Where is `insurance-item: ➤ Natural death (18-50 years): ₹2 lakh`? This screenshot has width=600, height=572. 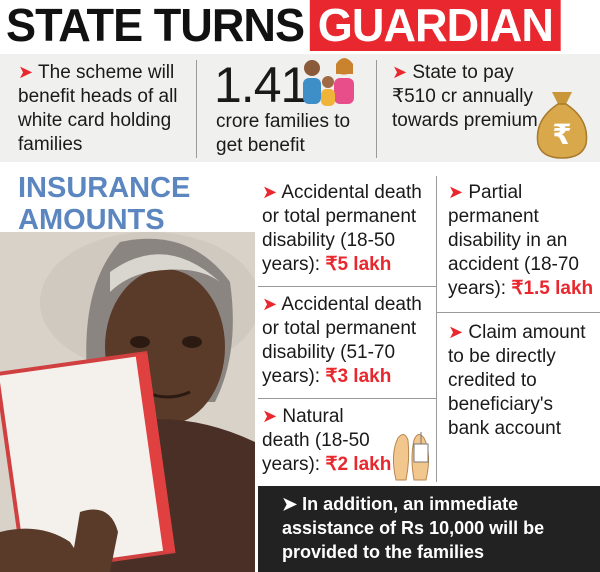
insurance-item: ➤ Natural death (18-50 years): ₹2 lakh is located at coordinates (327, 440).